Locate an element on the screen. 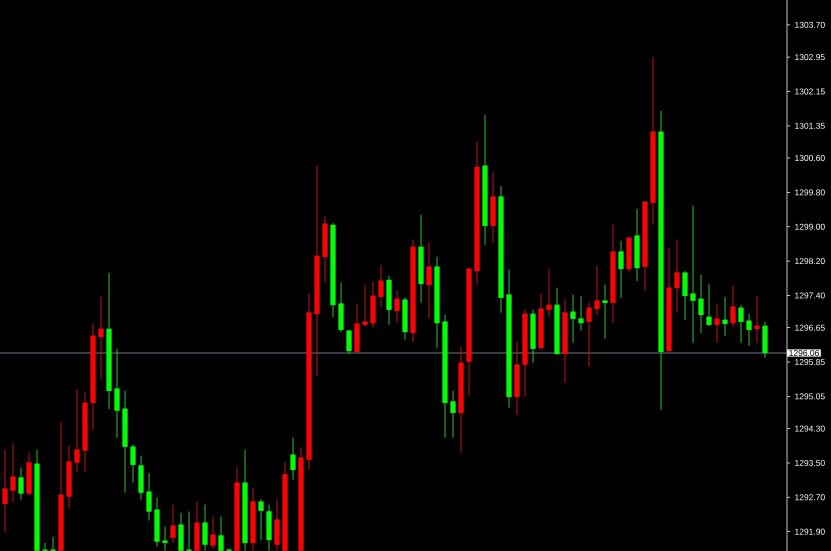 This screenshot has height=551, width=831. y-tick-label: 1302.15 is located at coordinates (810, 91).